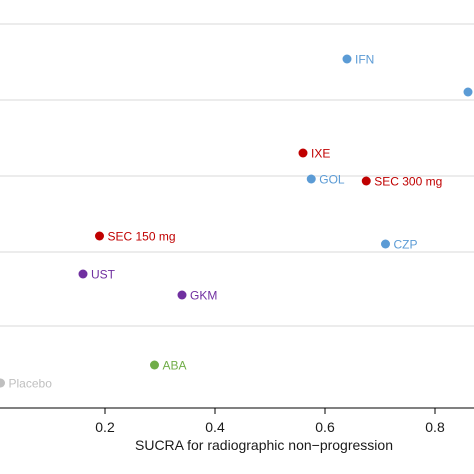  What do you see at coordinates (408, 182) in the screenshot?
I see `data-point-label: SEC 300 mg` at bounding box center [408, 182].